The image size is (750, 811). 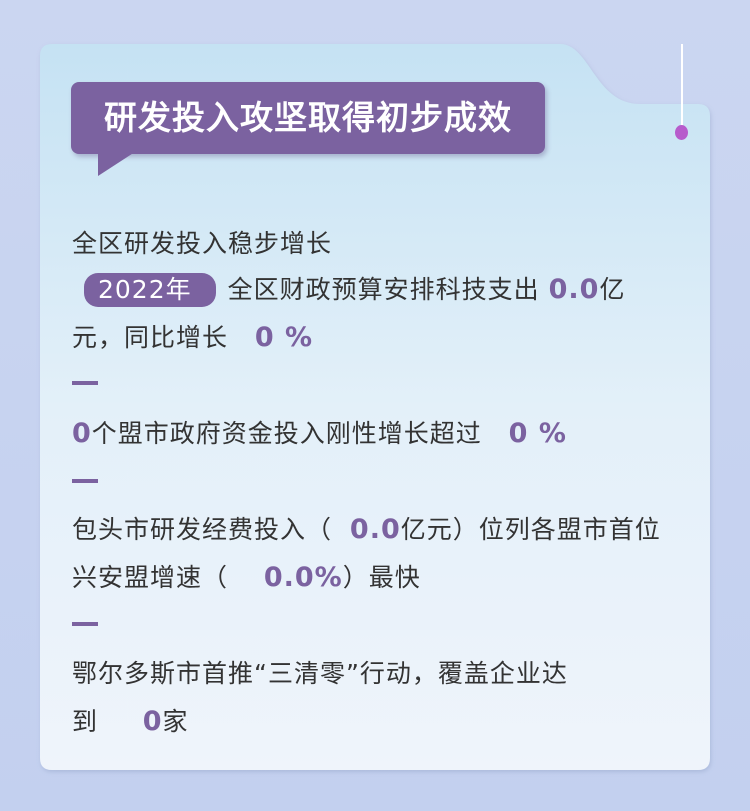 I want to click on section-line: 鄂尔多斯市首推“三清零”行动，覆盖企业达, so click(x=320, y=672).